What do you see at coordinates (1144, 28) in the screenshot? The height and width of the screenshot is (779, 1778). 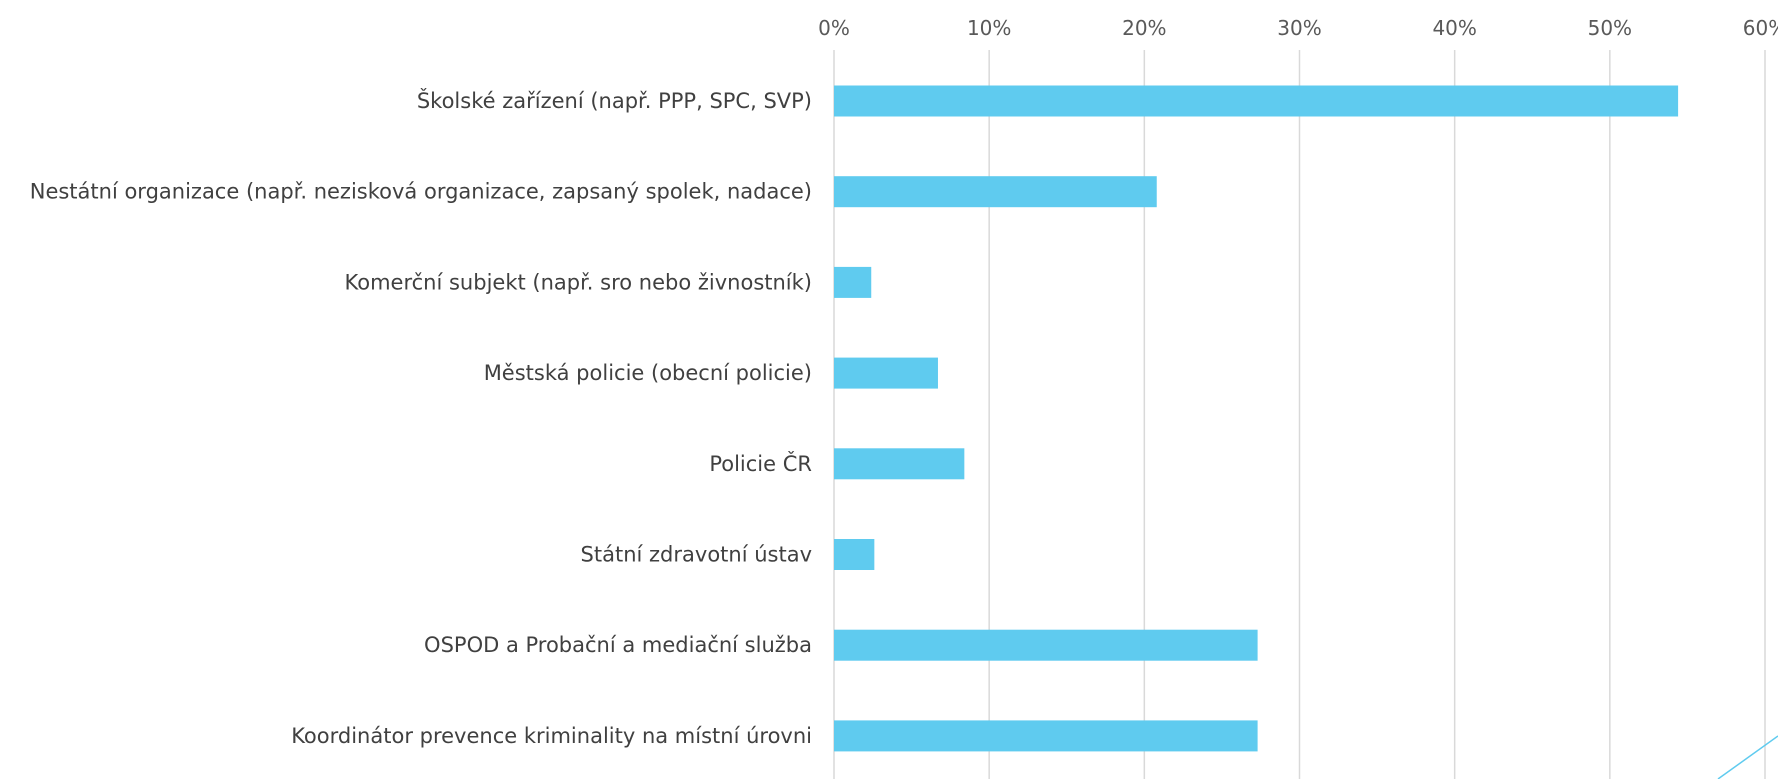 I see `x-tick-label: 20%` at bounding box center [1144, 28].